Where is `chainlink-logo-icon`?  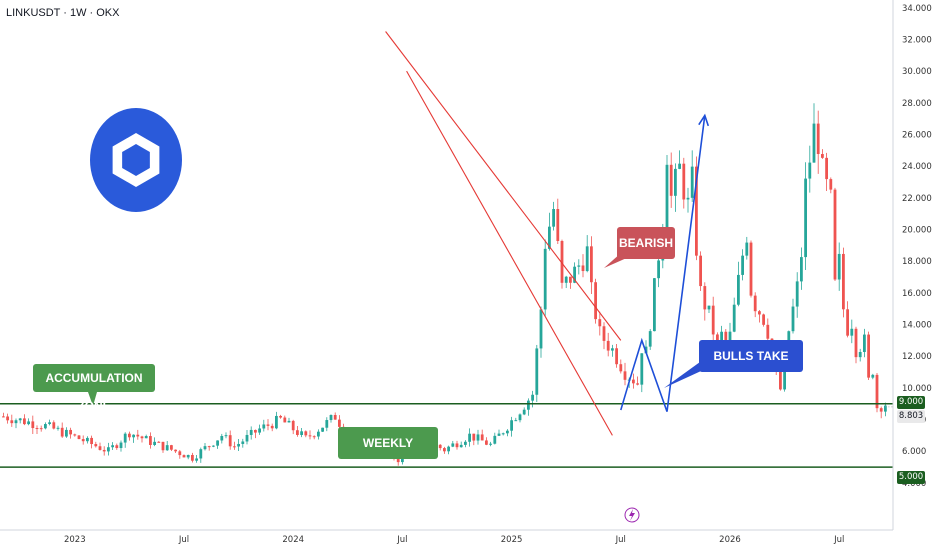 chainlink-logo-icon is located at coordinates (136, 160).